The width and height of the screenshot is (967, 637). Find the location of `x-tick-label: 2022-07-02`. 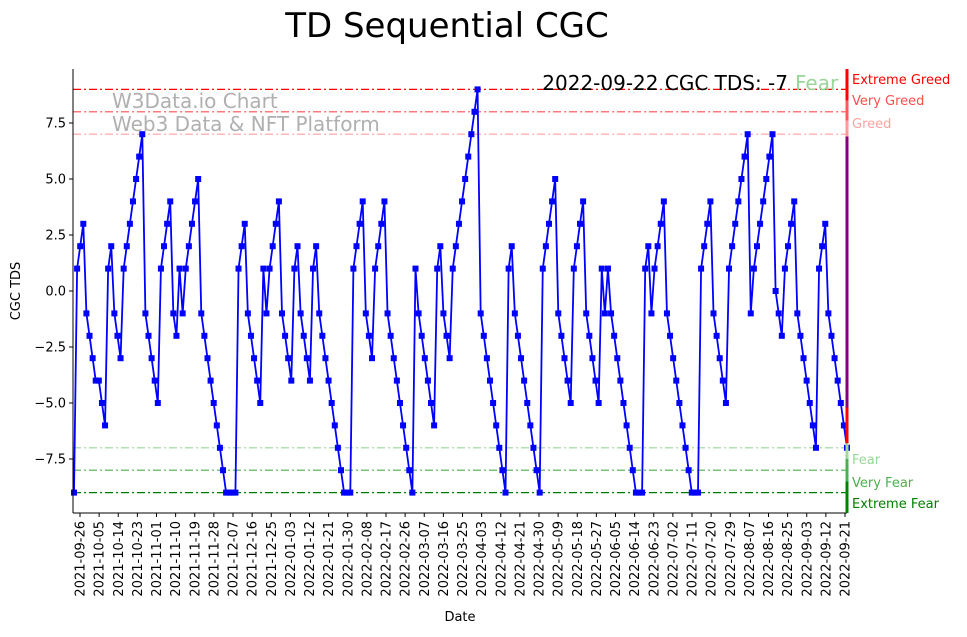

x-tick-label: 2022-07-02 is located at coordinates (673, 559).